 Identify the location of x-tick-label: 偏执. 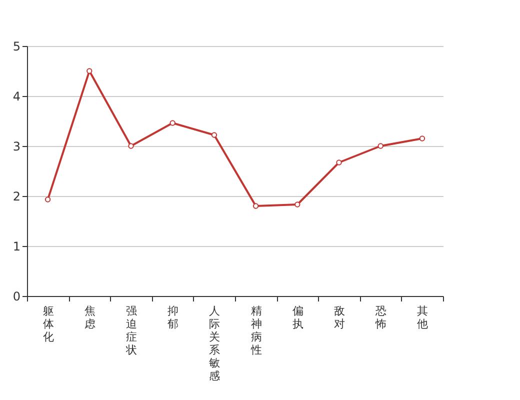
(298, 317).